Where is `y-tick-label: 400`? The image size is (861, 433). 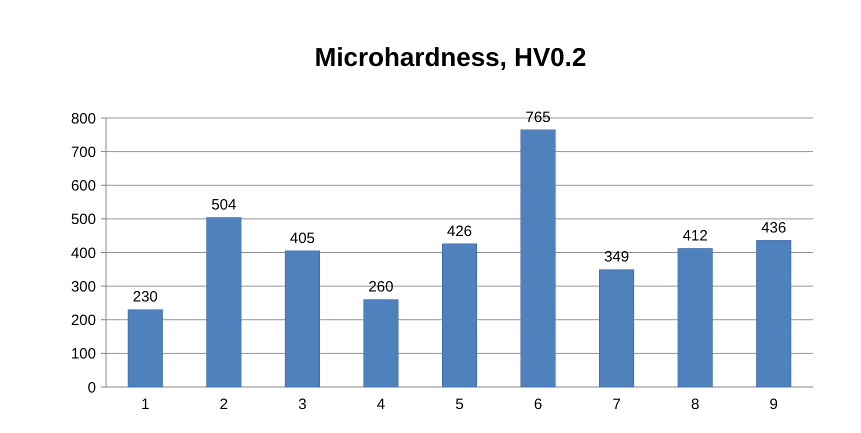 y-tick-label: 400 is located at coordinates (83, 253).